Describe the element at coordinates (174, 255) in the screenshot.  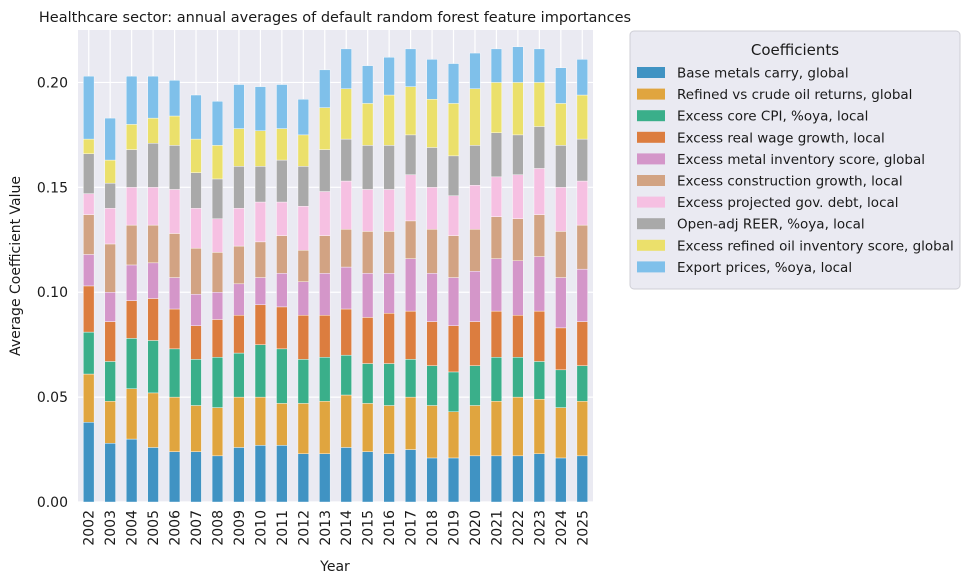
I see `bar-segment-2006-s5` at that location.